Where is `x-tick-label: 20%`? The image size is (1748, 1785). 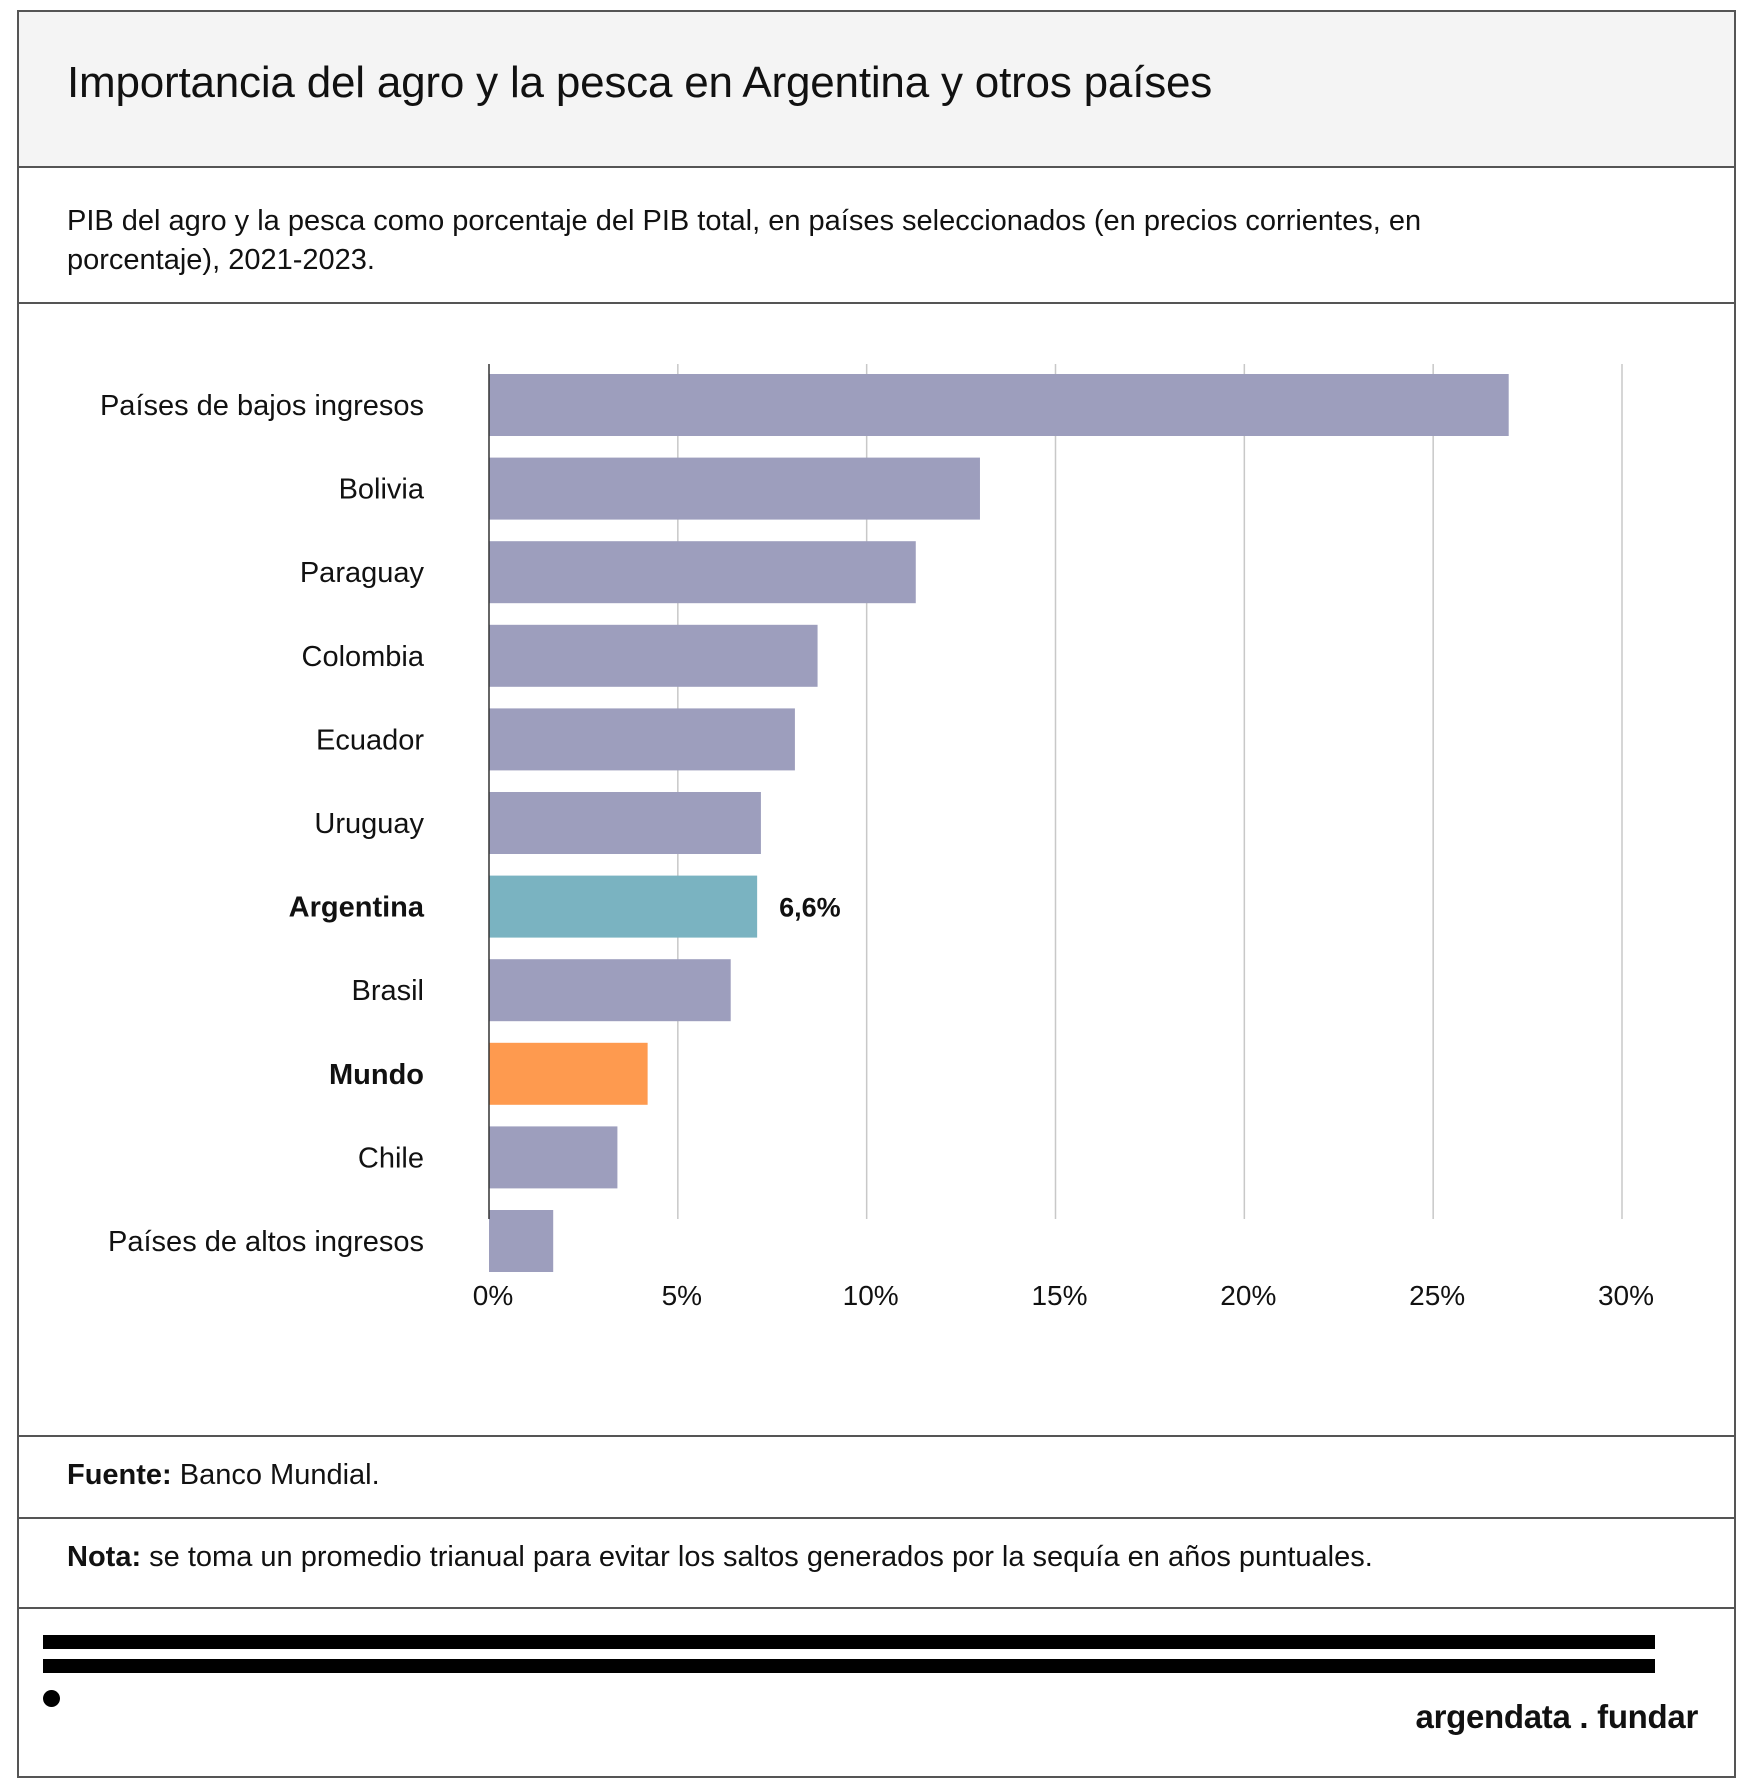 x-tick-label: 20% is located at coordinates (1248, 1295).